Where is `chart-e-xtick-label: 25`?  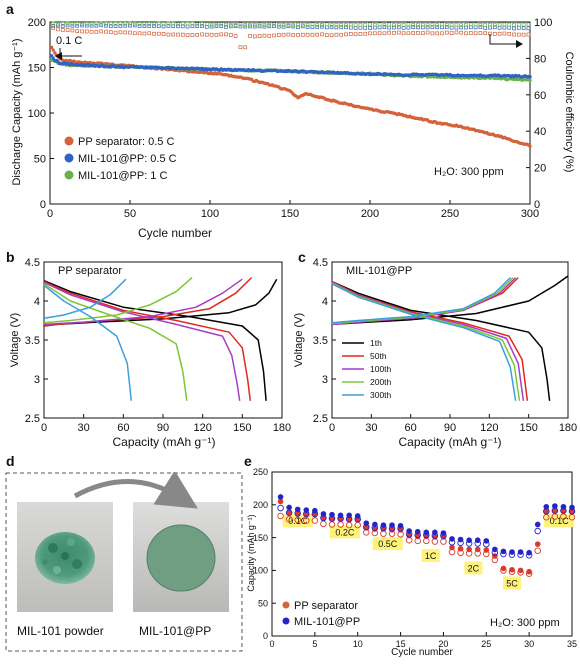
chart-e-xtick-label: 25 is located at coordinates (486, 644).